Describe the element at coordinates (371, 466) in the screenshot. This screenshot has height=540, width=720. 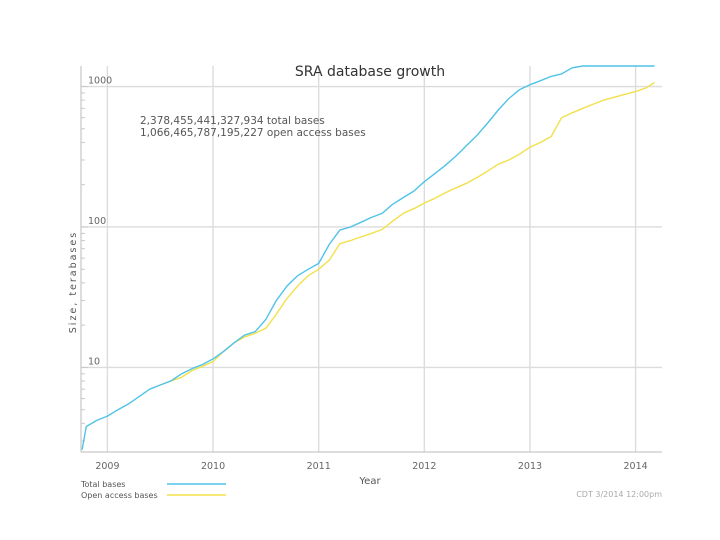
I see `x-tick-labels: 2009 2010 2011 2012 2013 2014` at that location.